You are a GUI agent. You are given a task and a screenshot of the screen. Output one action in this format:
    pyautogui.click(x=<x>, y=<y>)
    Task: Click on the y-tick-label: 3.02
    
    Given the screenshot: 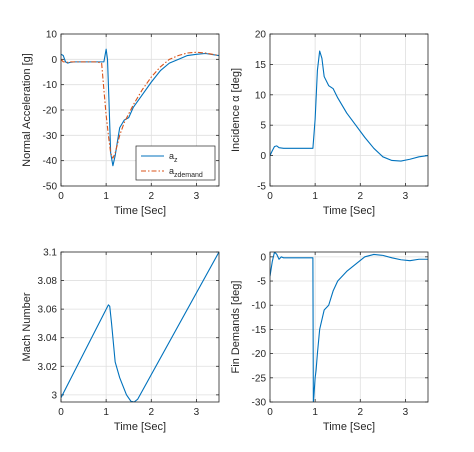 What is the action you would take?
    pyautogui.click(x=48, y=367)
    